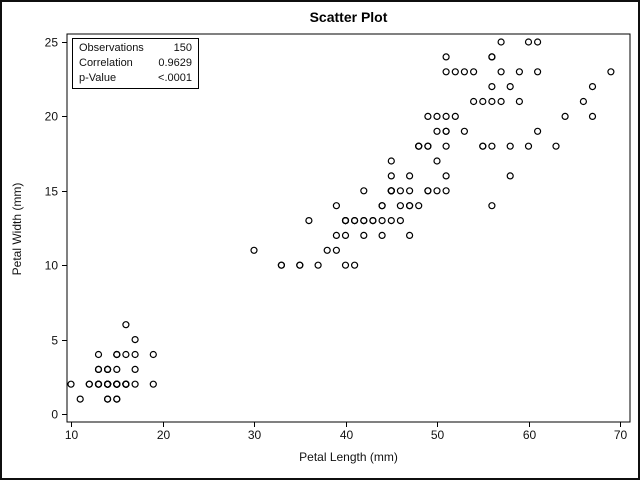 The image size is (640, 480). Describe the element at coordinates (52, 192) in the screenshot. I see `y-tick-label: 15` at that location.